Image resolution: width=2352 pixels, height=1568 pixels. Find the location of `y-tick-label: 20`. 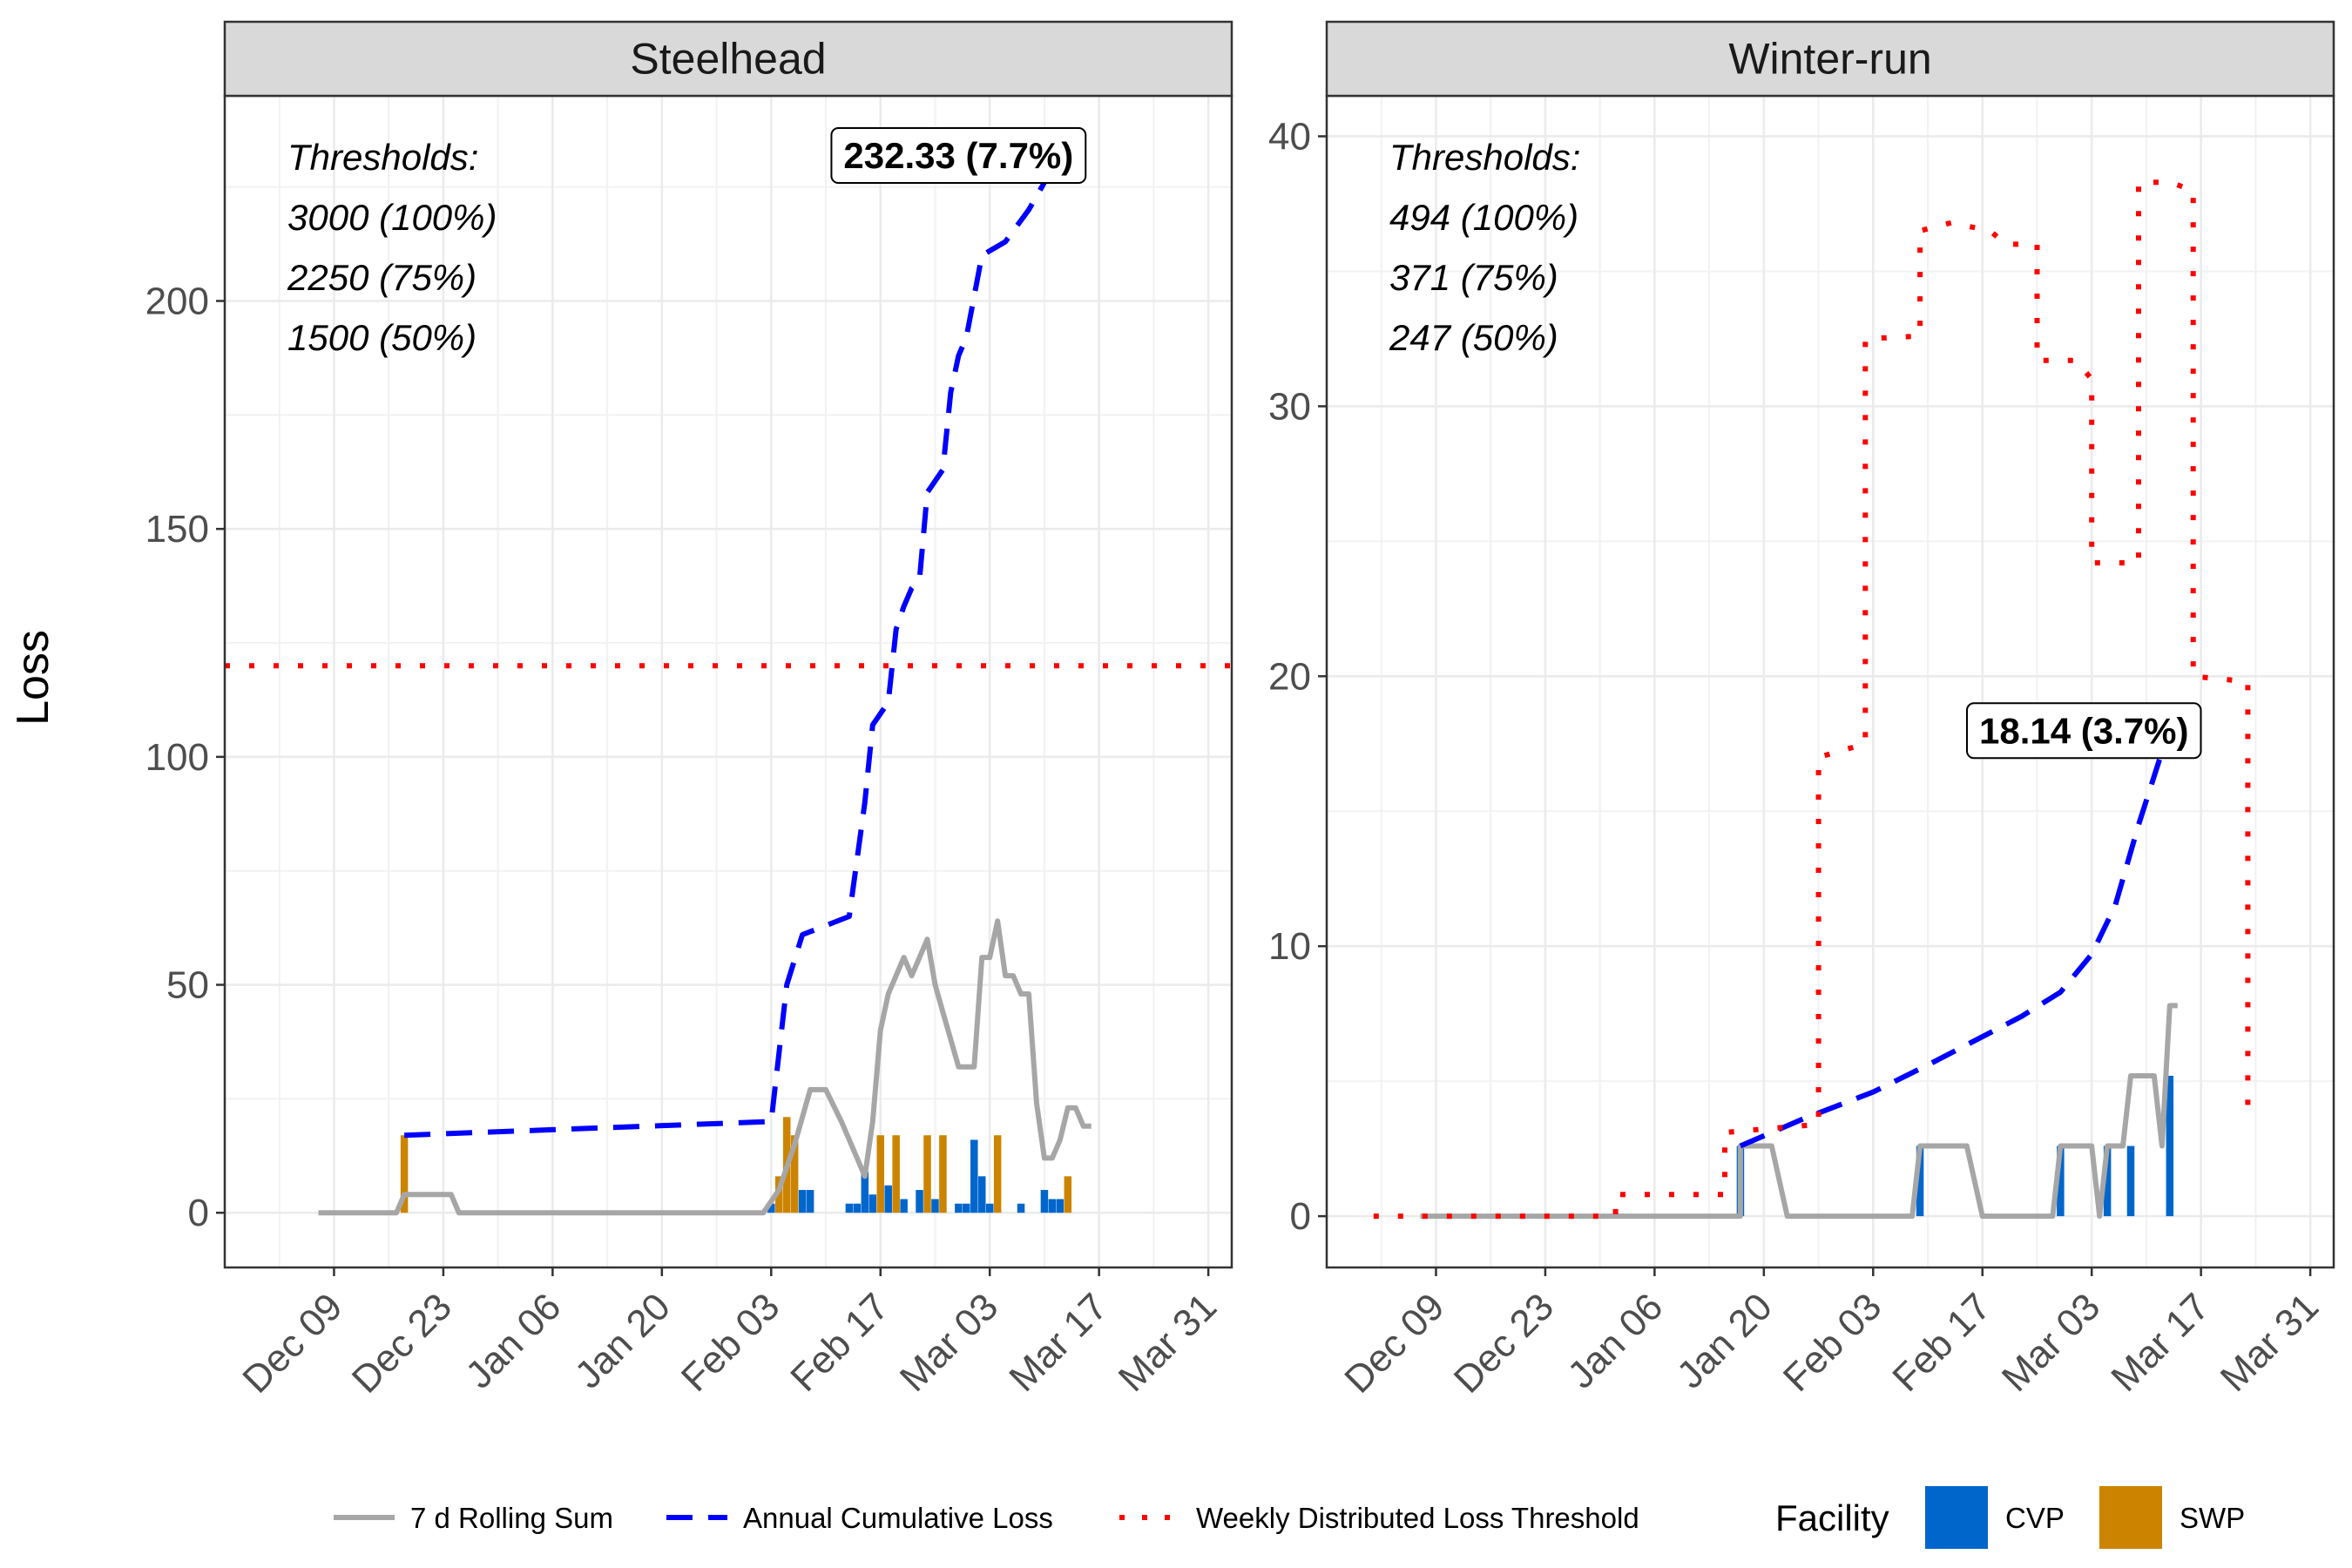

y-tick-label: 20 is located at coordinates (1290, 677).